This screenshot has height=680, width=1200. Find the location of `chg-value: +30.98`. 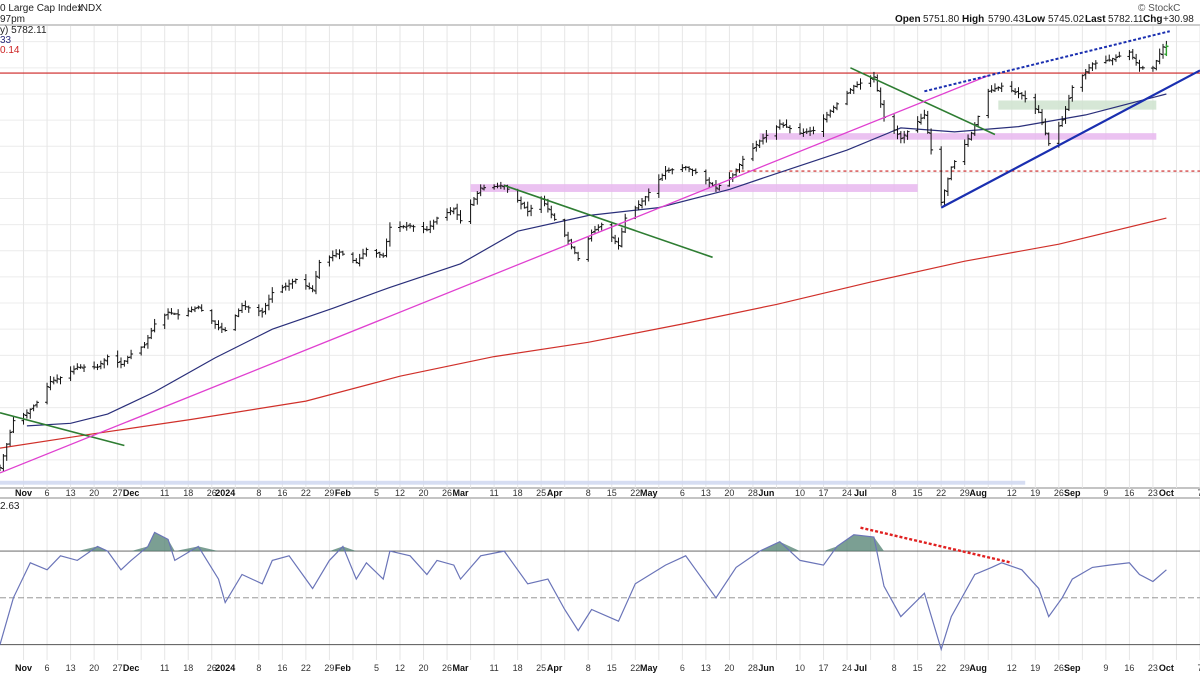

chg-value: +30.98 is located at coordinates (1178, 19).